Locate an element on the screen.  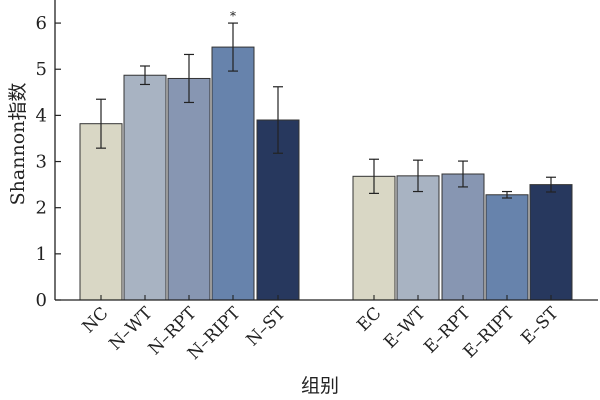
bar-N-RPT is located at coordinates (189, 189).